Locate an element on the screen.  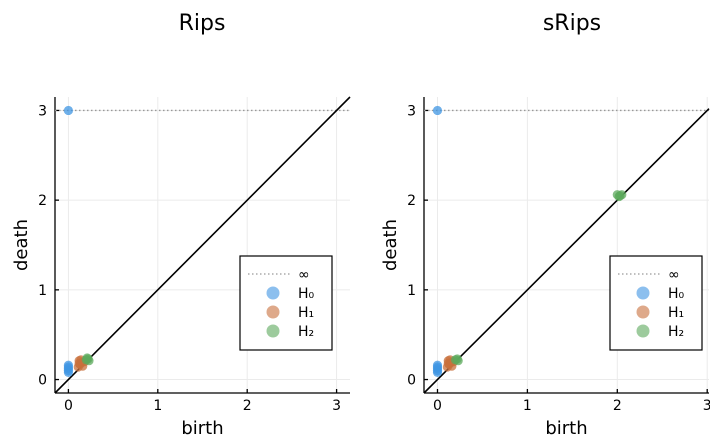
chart-title: sRips is located at coordinates (572, 23).